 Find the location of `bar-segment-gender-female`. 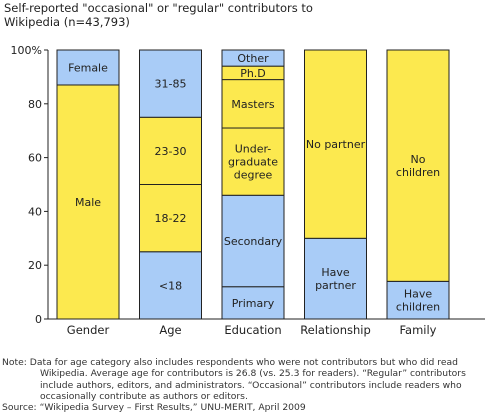

bar-segment-gender-female is located at coordinates (88, 67).